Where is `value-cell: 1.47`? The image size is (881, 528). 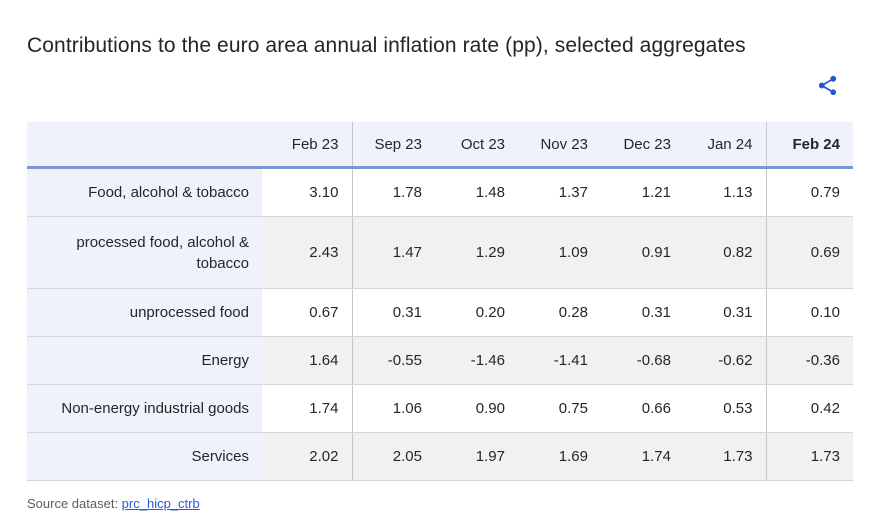
value-cell: 1.47 is located at coordinates (393, 252).